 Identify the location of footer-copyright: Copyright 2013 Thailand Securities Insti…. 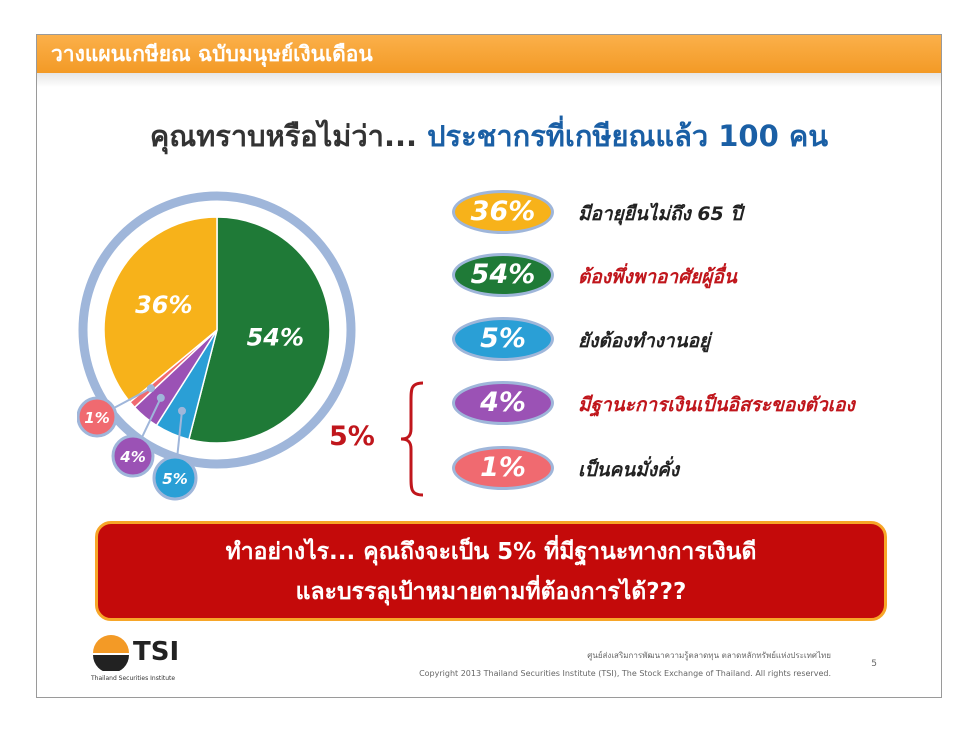
(625, 673).